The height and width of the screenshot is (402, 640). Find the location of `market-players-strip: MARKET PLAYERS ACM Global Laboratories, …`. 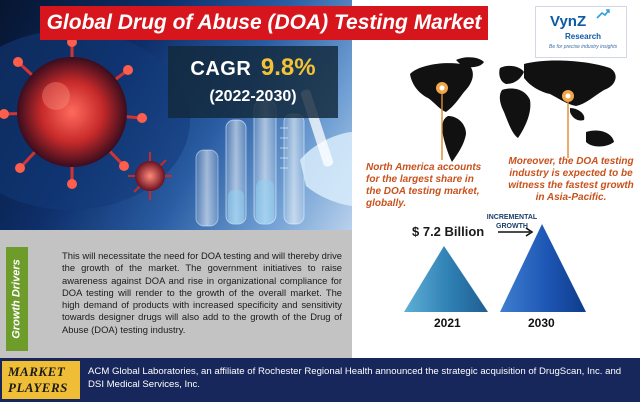

market-players-strip: MARKET PLAYERS ACM Global Laboratories, … is located at coordinates (320, 380).